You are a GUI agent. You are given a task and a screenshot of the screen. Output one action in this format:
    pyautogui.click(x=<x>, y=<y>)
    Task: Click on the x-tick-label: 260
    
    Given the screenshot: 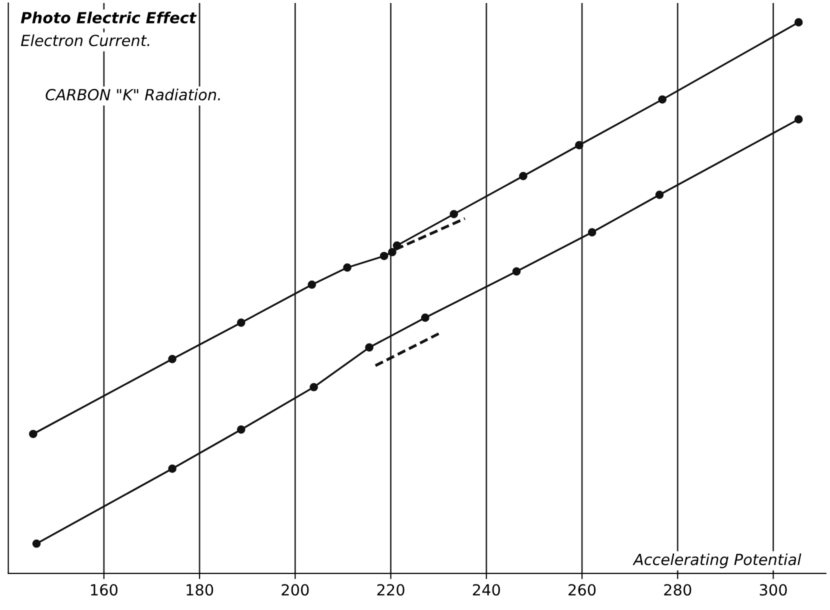 What is the action you would take?
    pyautogui.click(x=582, y=590)
    